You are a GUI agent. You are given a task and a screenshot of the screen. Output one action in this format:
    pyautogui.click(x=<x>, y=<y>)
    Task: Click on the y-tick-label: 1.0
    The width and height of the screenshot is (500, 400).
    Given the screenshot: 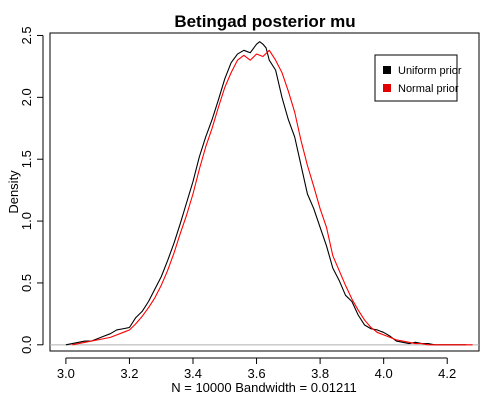 What is the action you would take?
    pyautogui.click(x=26, y=221)
    